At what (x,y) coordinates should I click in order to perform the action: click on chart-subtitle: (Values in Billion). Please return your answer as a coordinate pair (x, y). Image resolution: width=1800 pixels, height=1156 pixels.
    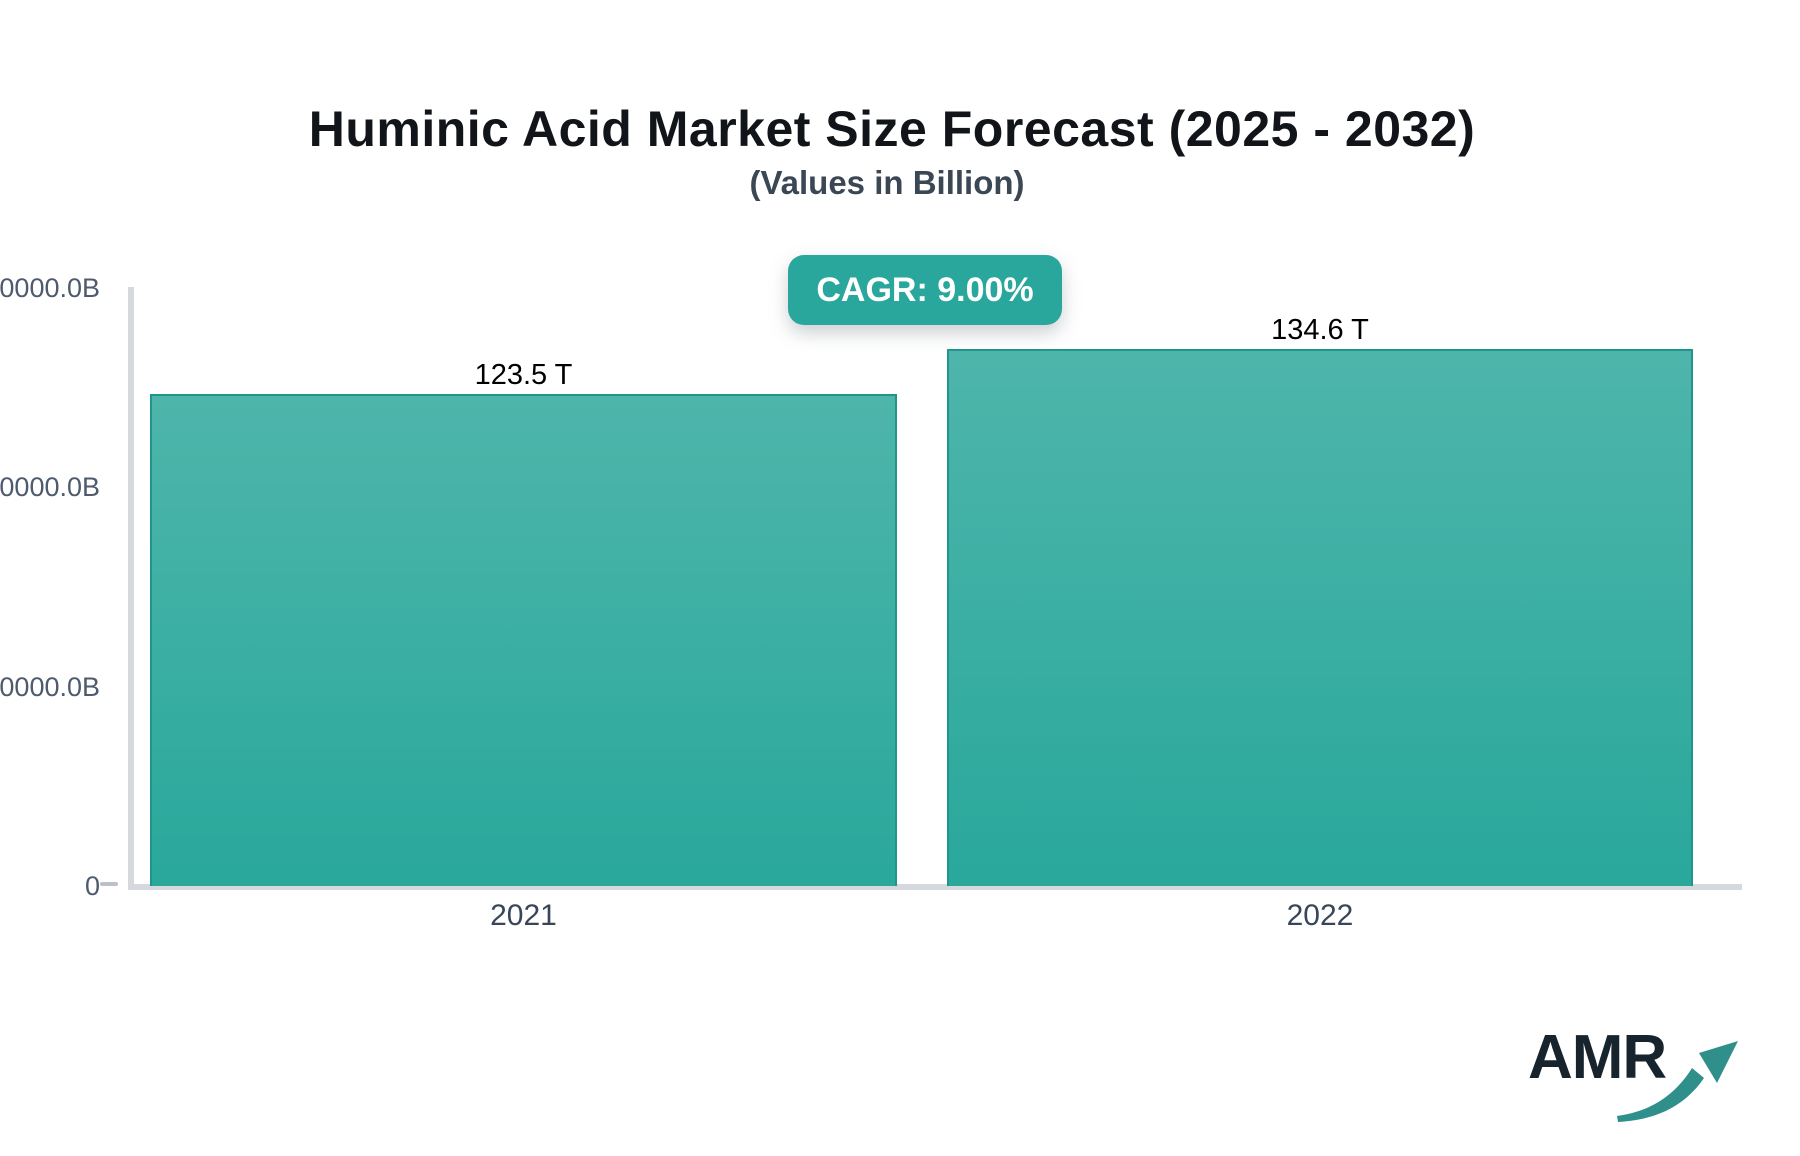
    Looking at the image, I should click on (887, 182).